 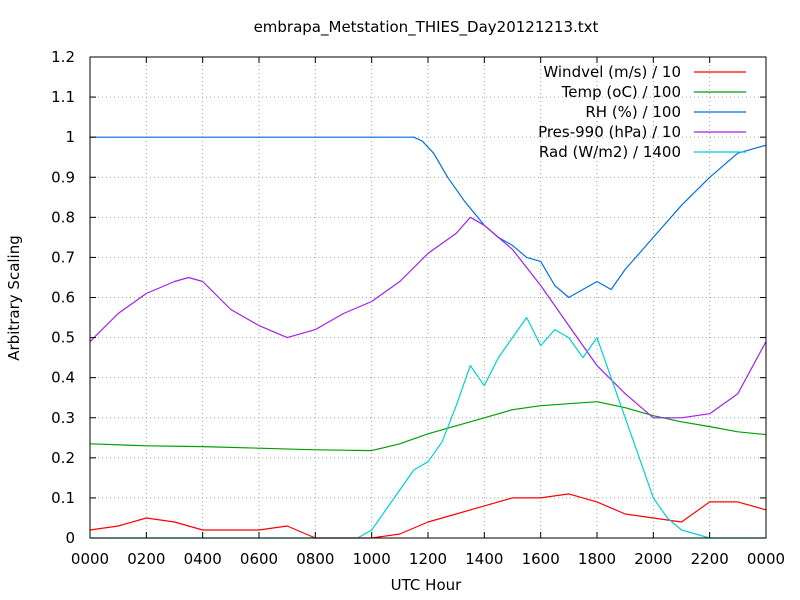 What do you see at coordinates (541, 559) in the screenshot?
I see `x-tick-label: 1600` at bounding box center [541, 559].